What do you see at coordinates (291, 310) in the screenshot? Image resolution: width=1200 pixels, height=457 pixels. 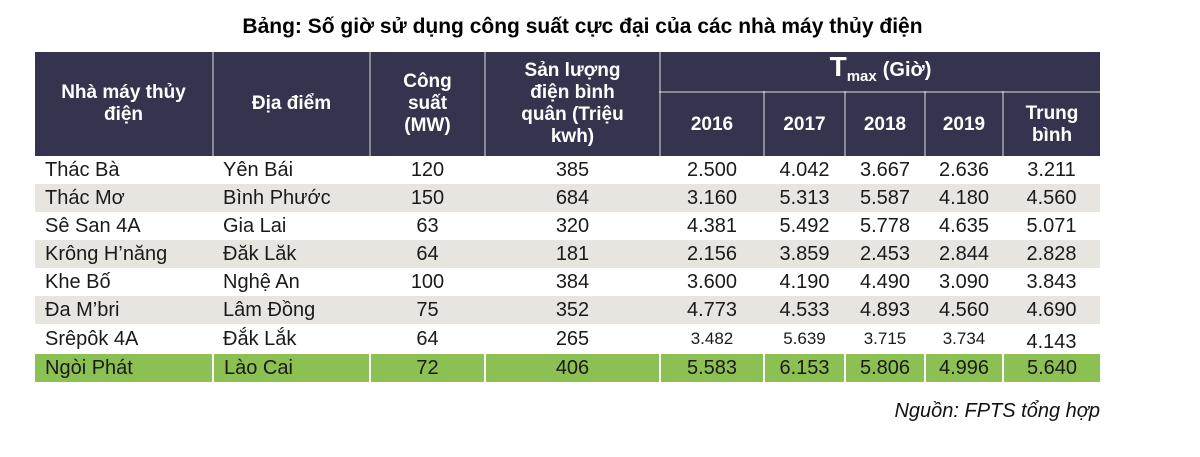 I see `cell-location: Lâm Đồng` at bounding box center [291, 310].